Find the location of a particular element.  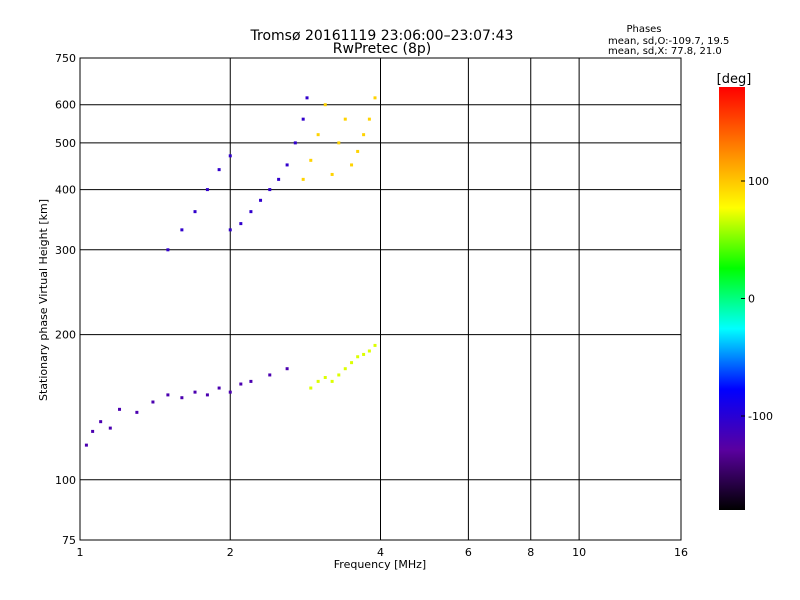

x-tick-label: 16 is located at coordinates (681, 552).